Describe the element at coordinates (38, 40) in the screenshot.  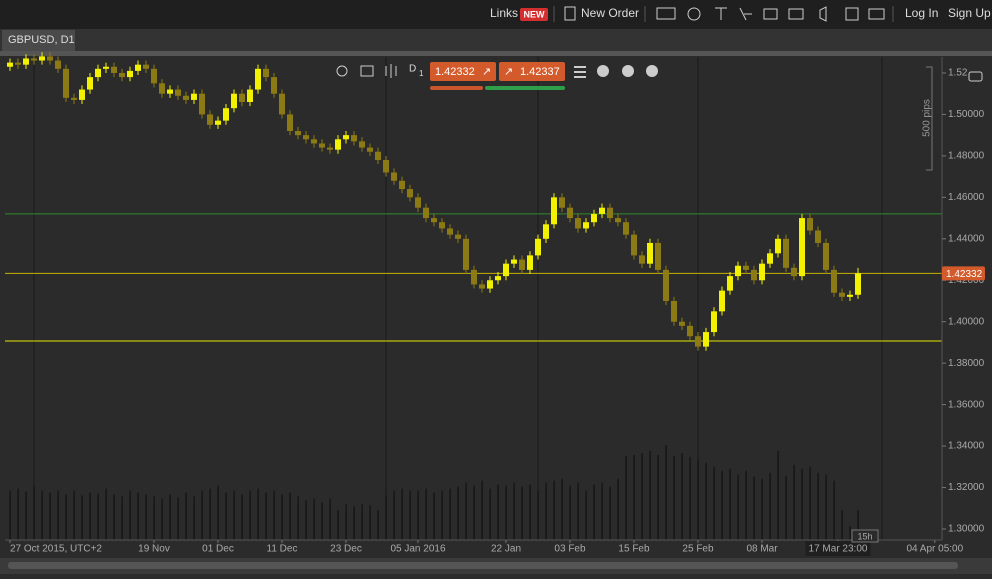
I see `tab` at that location.